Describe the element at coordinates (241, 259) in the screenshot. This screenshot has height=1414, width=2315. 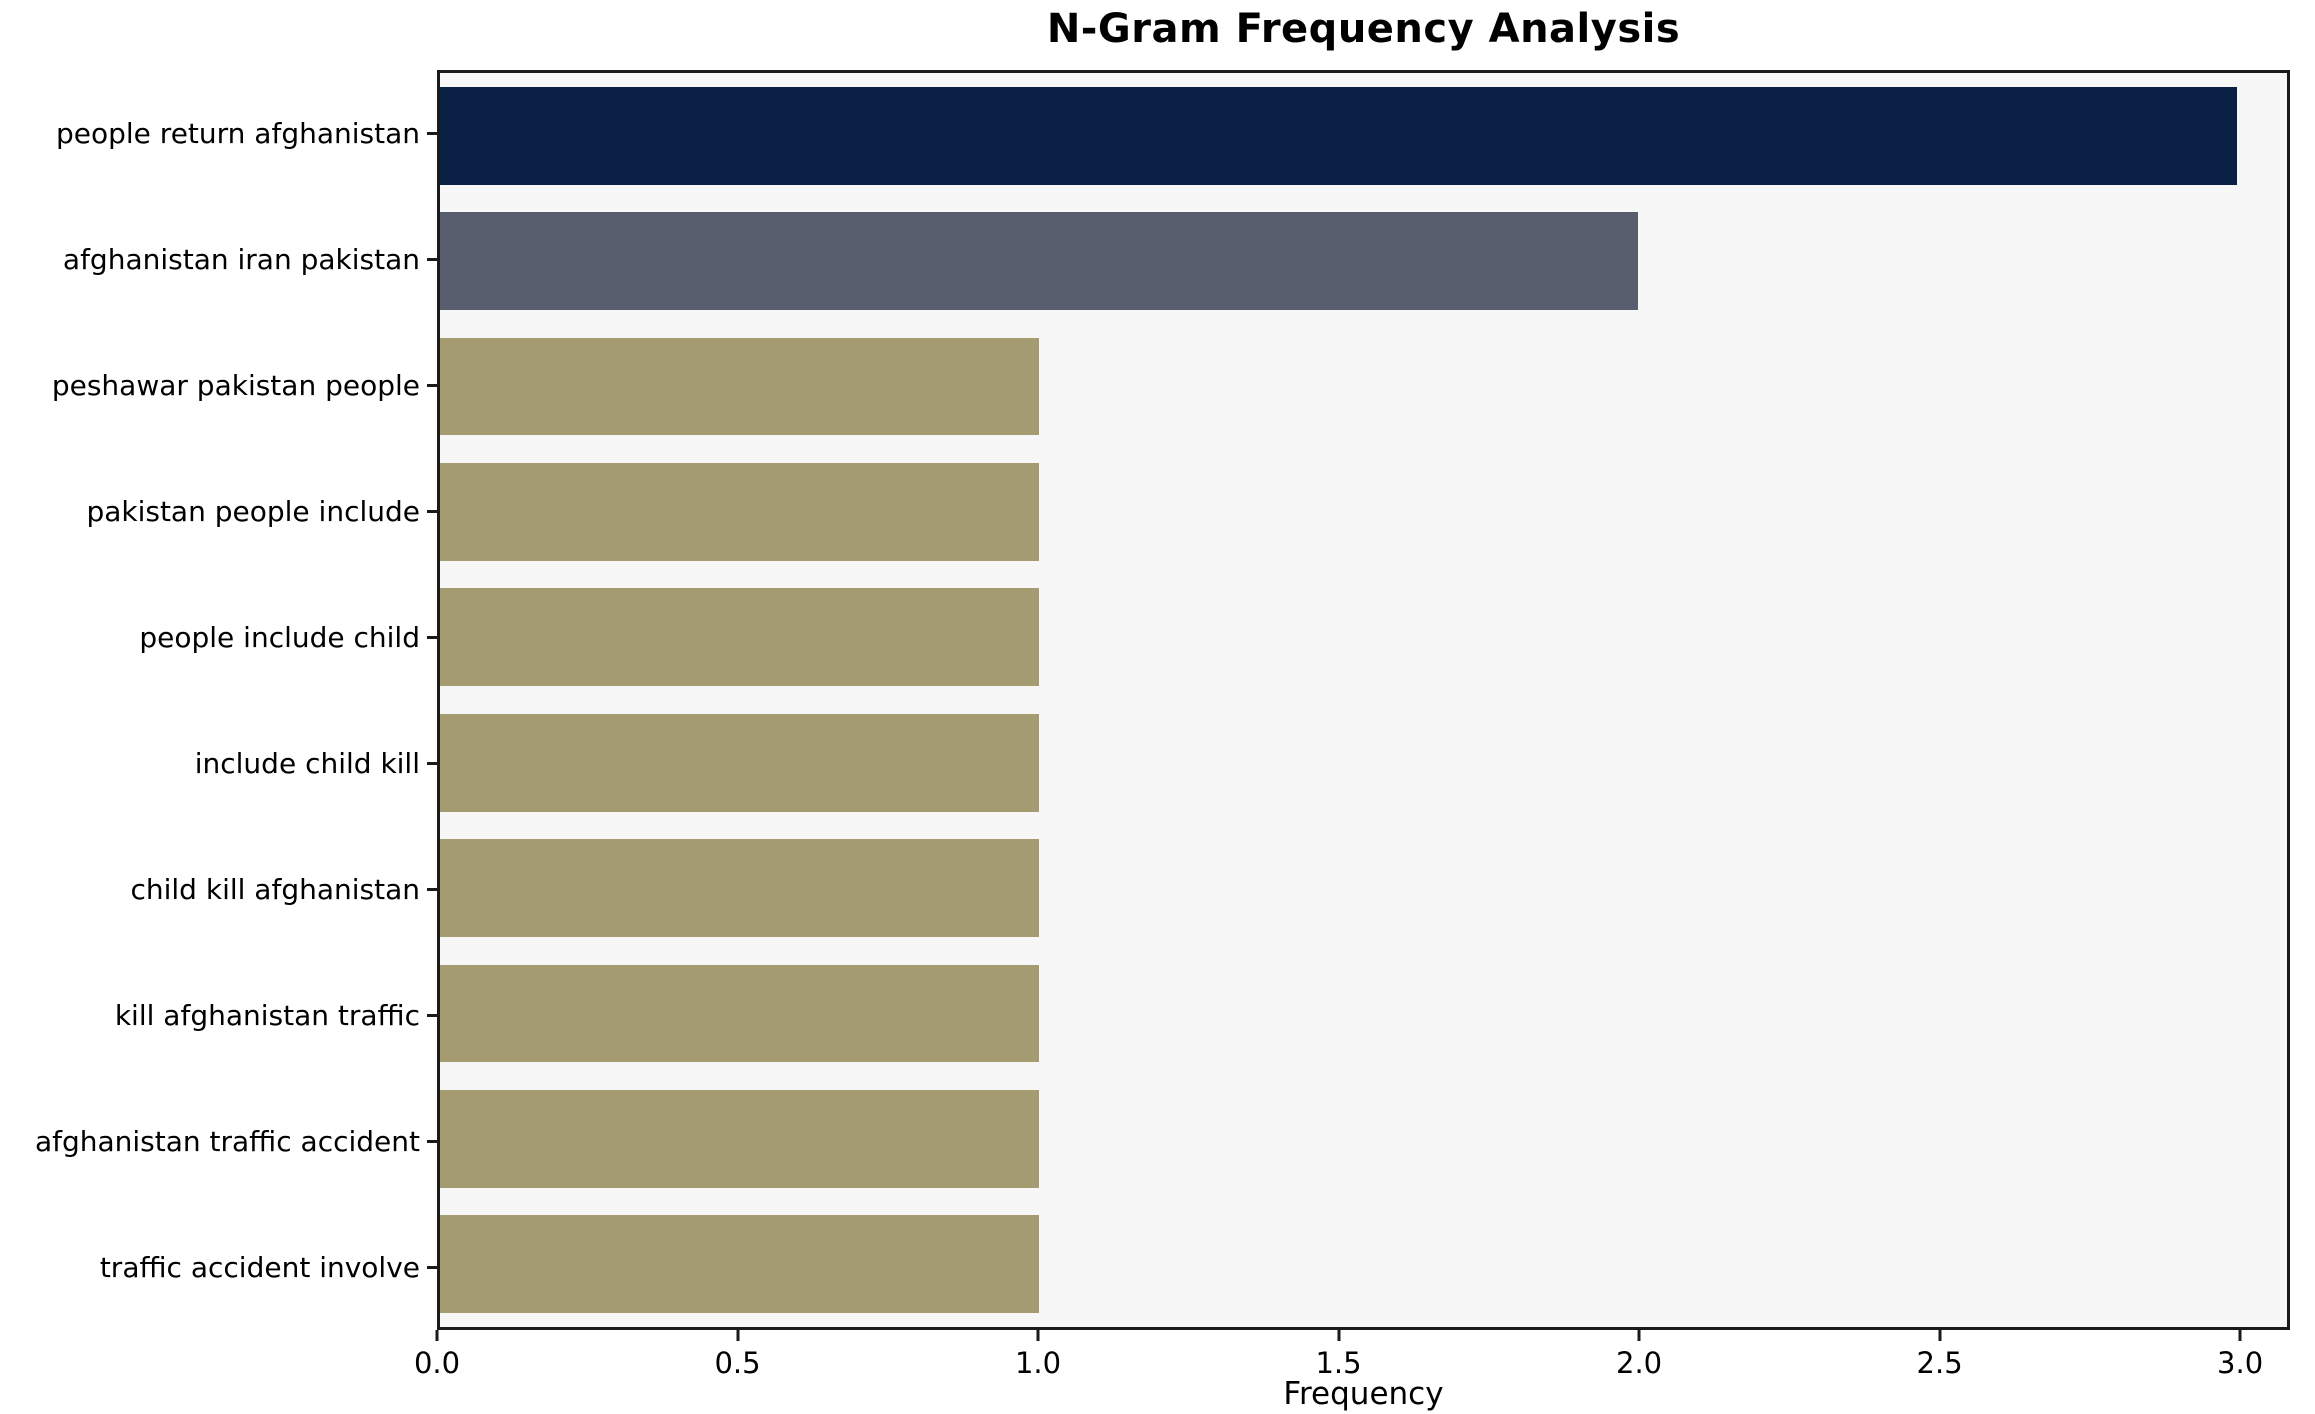
I see `y-tick-label: afghanistan iran pakistan` at that location.